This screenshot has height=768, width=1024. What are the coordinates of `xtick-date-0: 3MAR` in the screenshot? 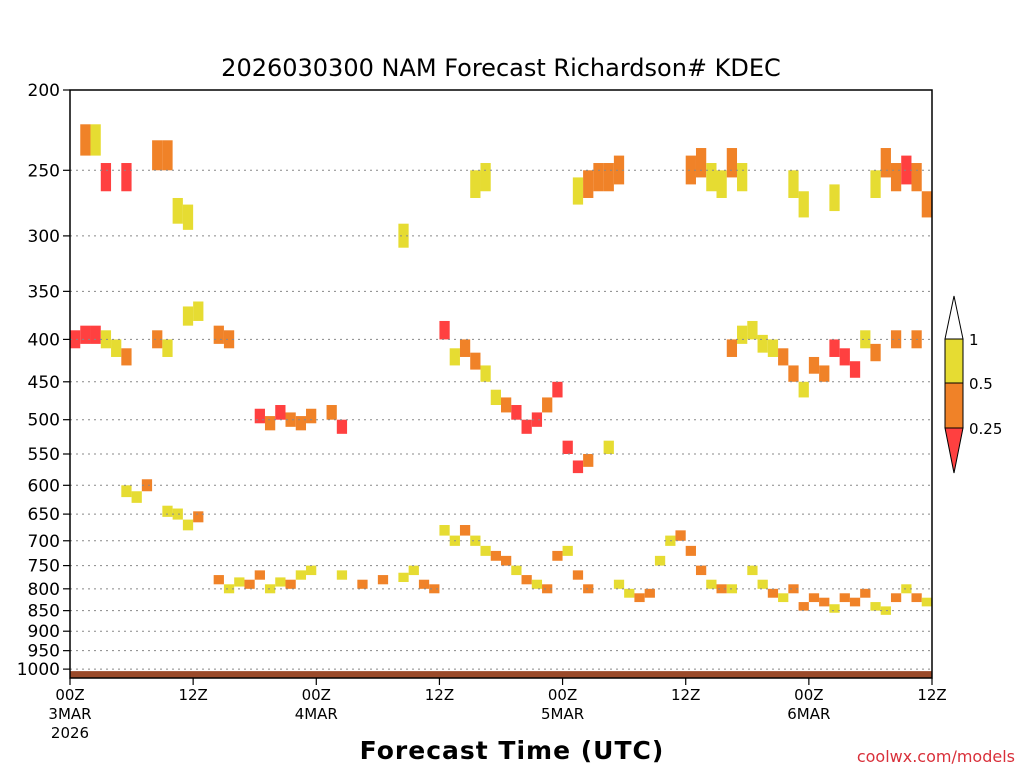 It's located at (69, 714).